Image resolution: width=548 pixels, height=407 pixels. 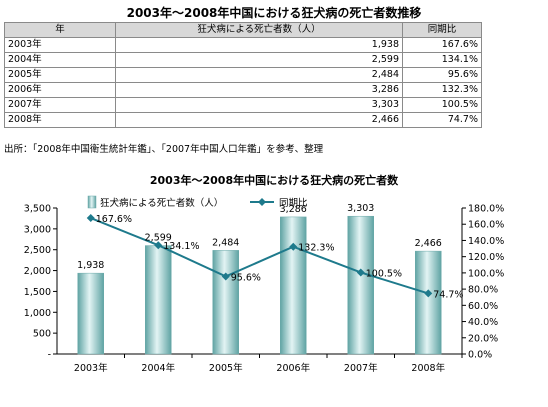 I want to click on table-row: 2003年 1,938 167.6%, so click(x=243, y=45).